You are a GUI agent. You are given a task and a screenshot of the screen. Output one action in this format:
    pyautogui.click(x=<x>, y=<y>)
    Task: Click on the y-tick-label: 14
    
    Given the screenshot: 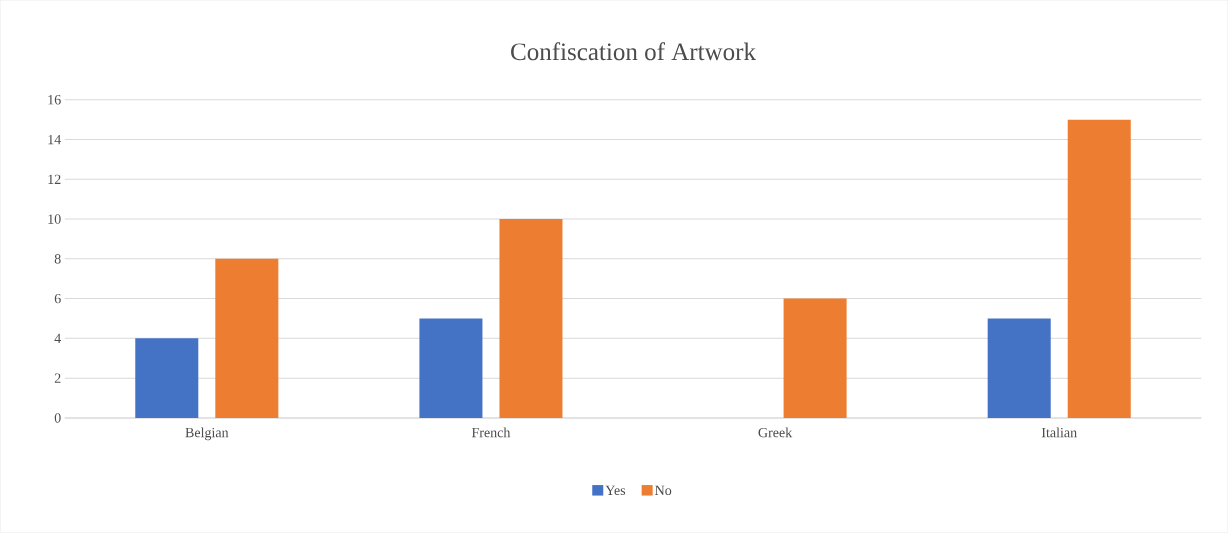 What is the action you would take?
    pyautogui.click(x=54, y=140)
    